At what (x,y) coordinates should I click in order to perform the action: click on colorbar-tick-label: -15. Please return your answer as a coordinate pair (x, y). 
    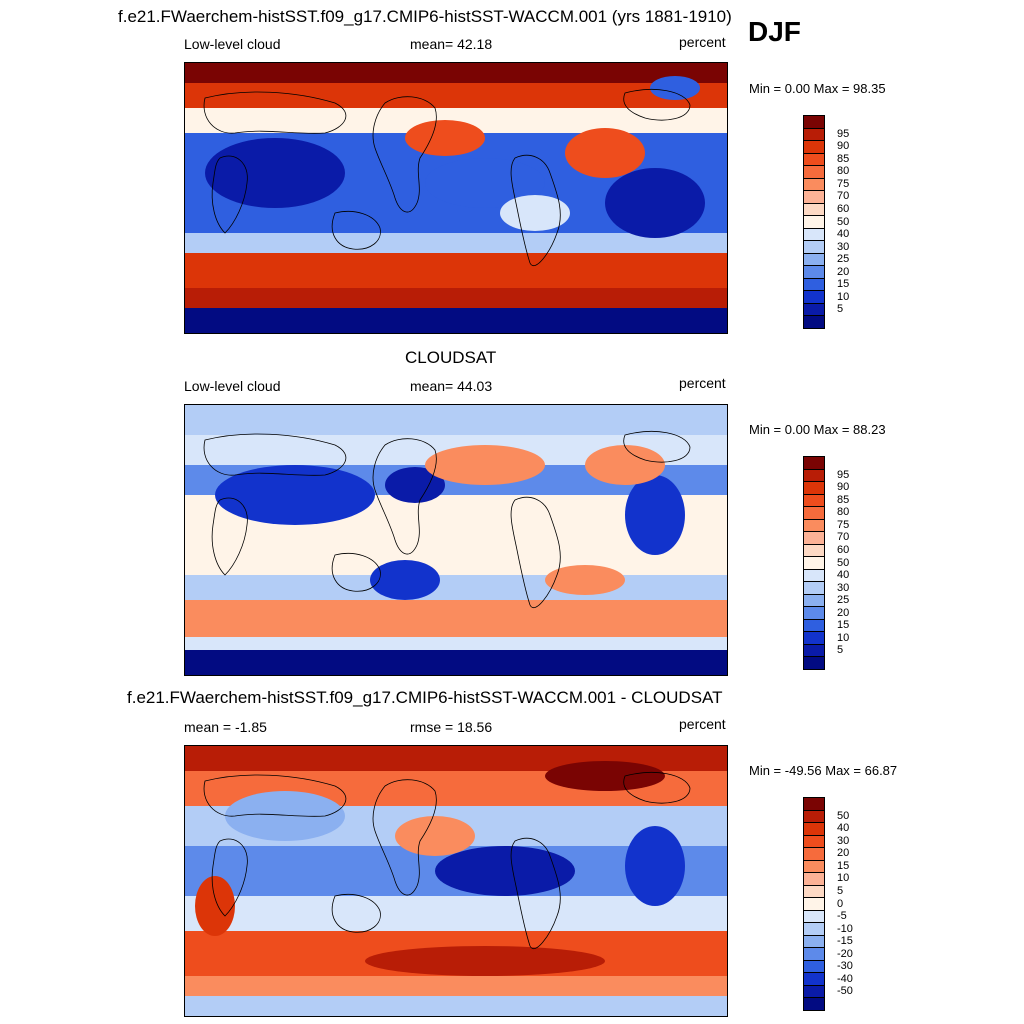
    Looking at the image, I should click on (845, 941).